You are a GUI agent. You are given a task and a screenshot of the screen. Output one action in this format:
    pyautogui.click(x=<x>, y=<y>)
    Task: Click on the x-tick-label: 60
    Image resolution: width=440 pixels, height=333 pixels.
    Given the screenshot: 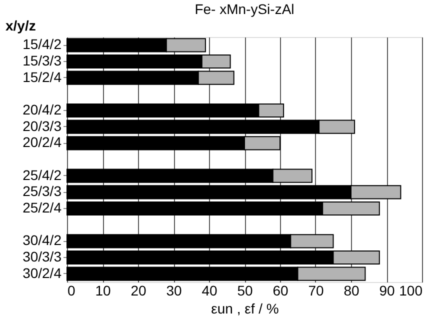 What is the action you would take?
    pyautogui.click(x=280, y=290)
    